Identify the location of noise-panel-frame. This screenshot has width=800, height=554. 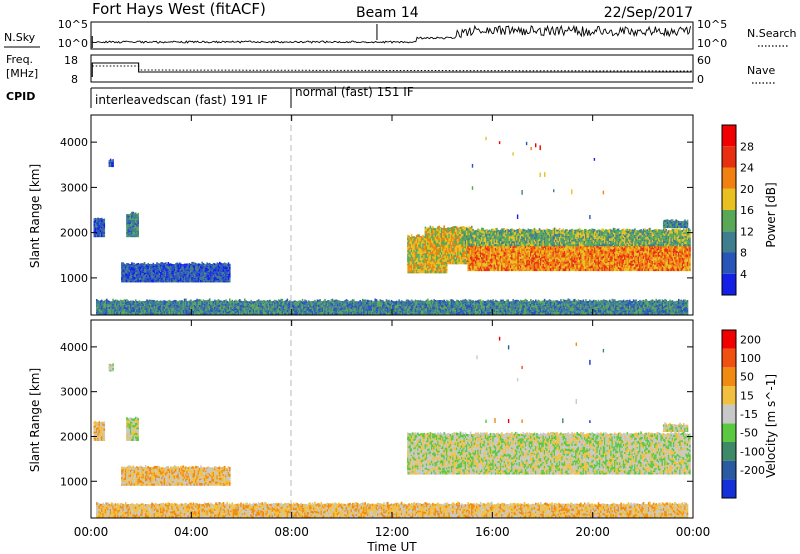
(392, 35).